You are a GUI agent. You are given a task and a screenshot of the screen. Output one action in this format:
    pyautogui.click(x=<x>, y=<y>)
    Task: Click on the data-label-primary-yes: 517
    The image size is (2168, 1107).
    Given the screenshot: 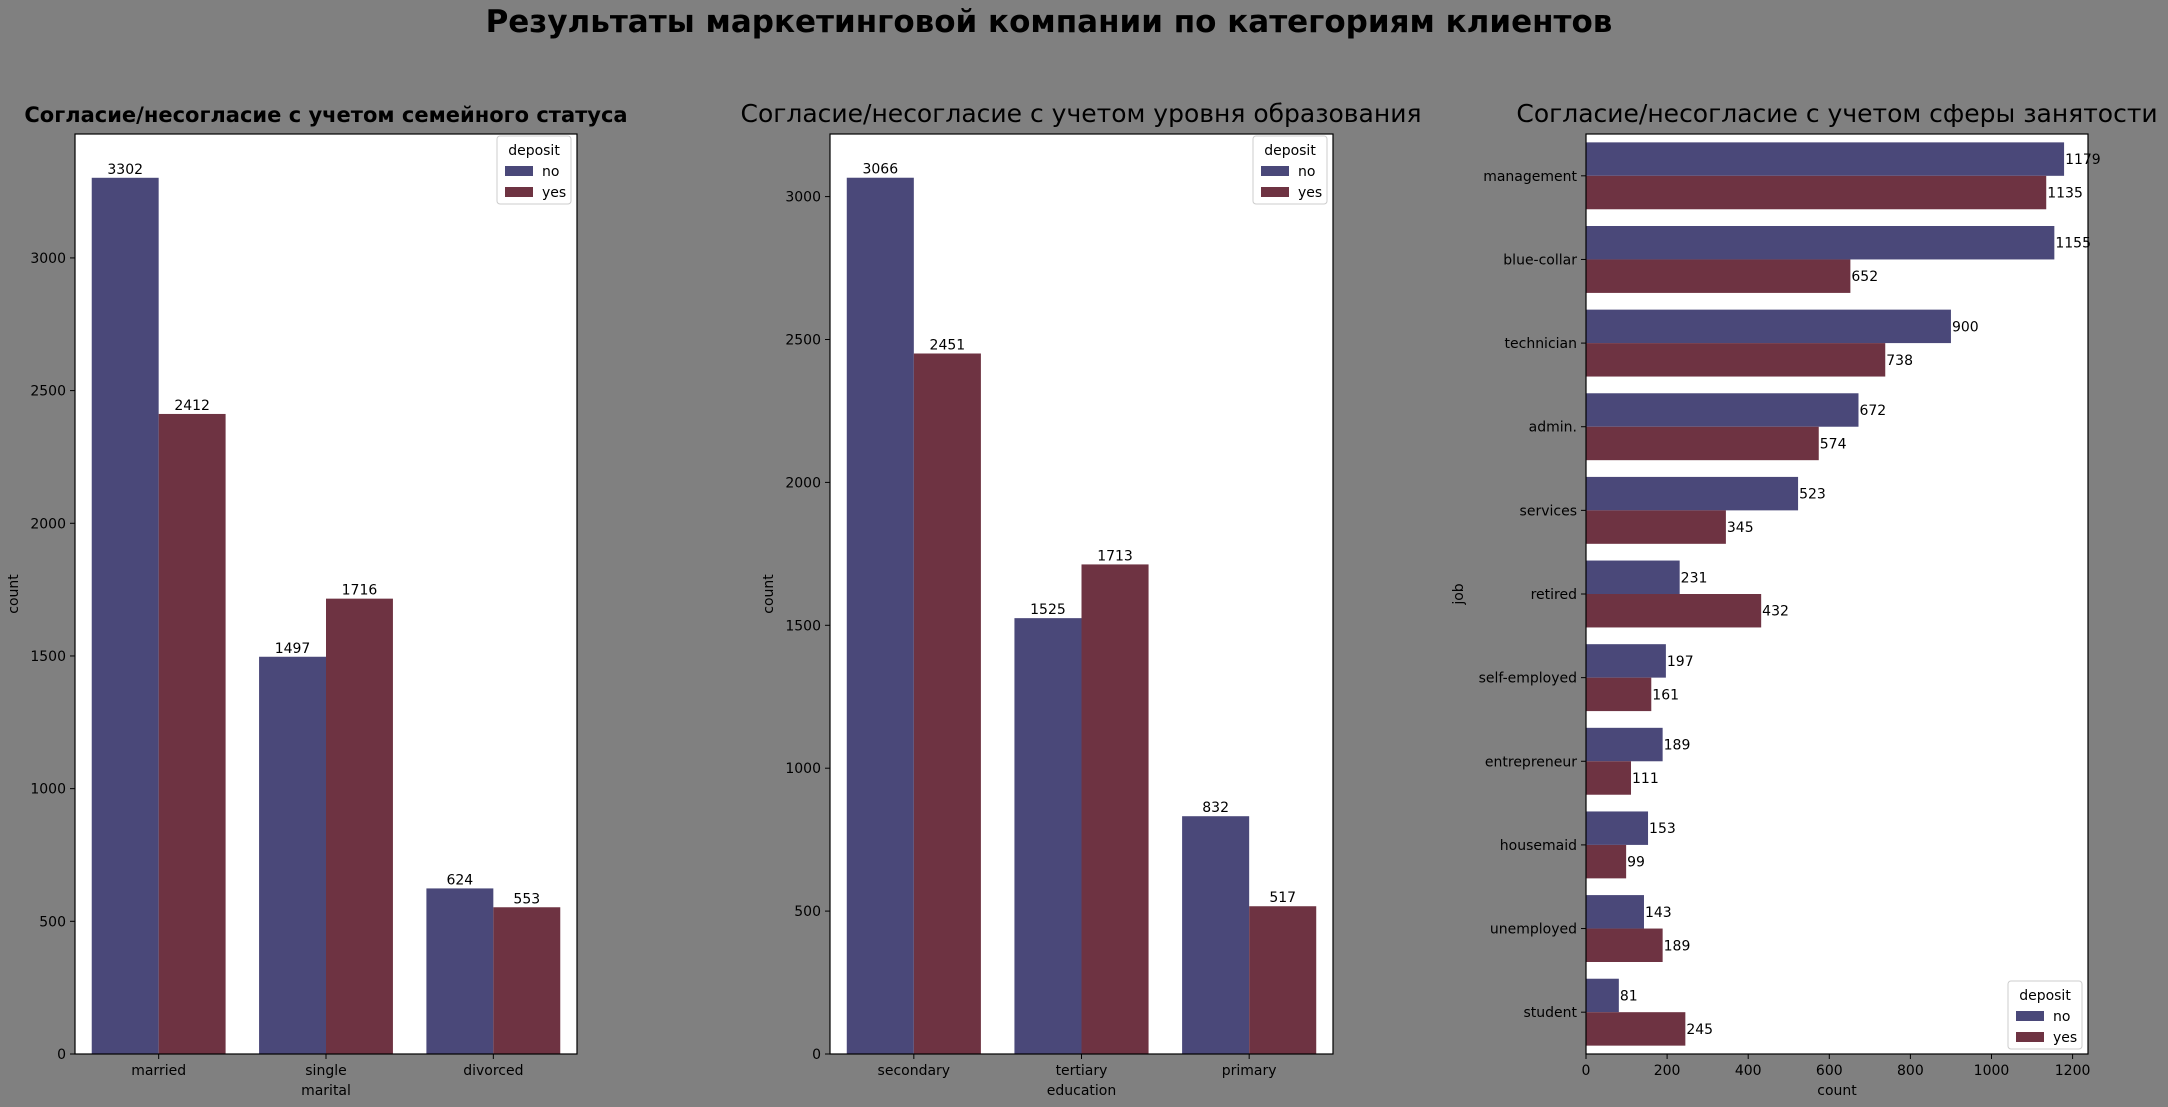 What is the action you would take?
    pyautogui.click(x=1282, y=898)
    